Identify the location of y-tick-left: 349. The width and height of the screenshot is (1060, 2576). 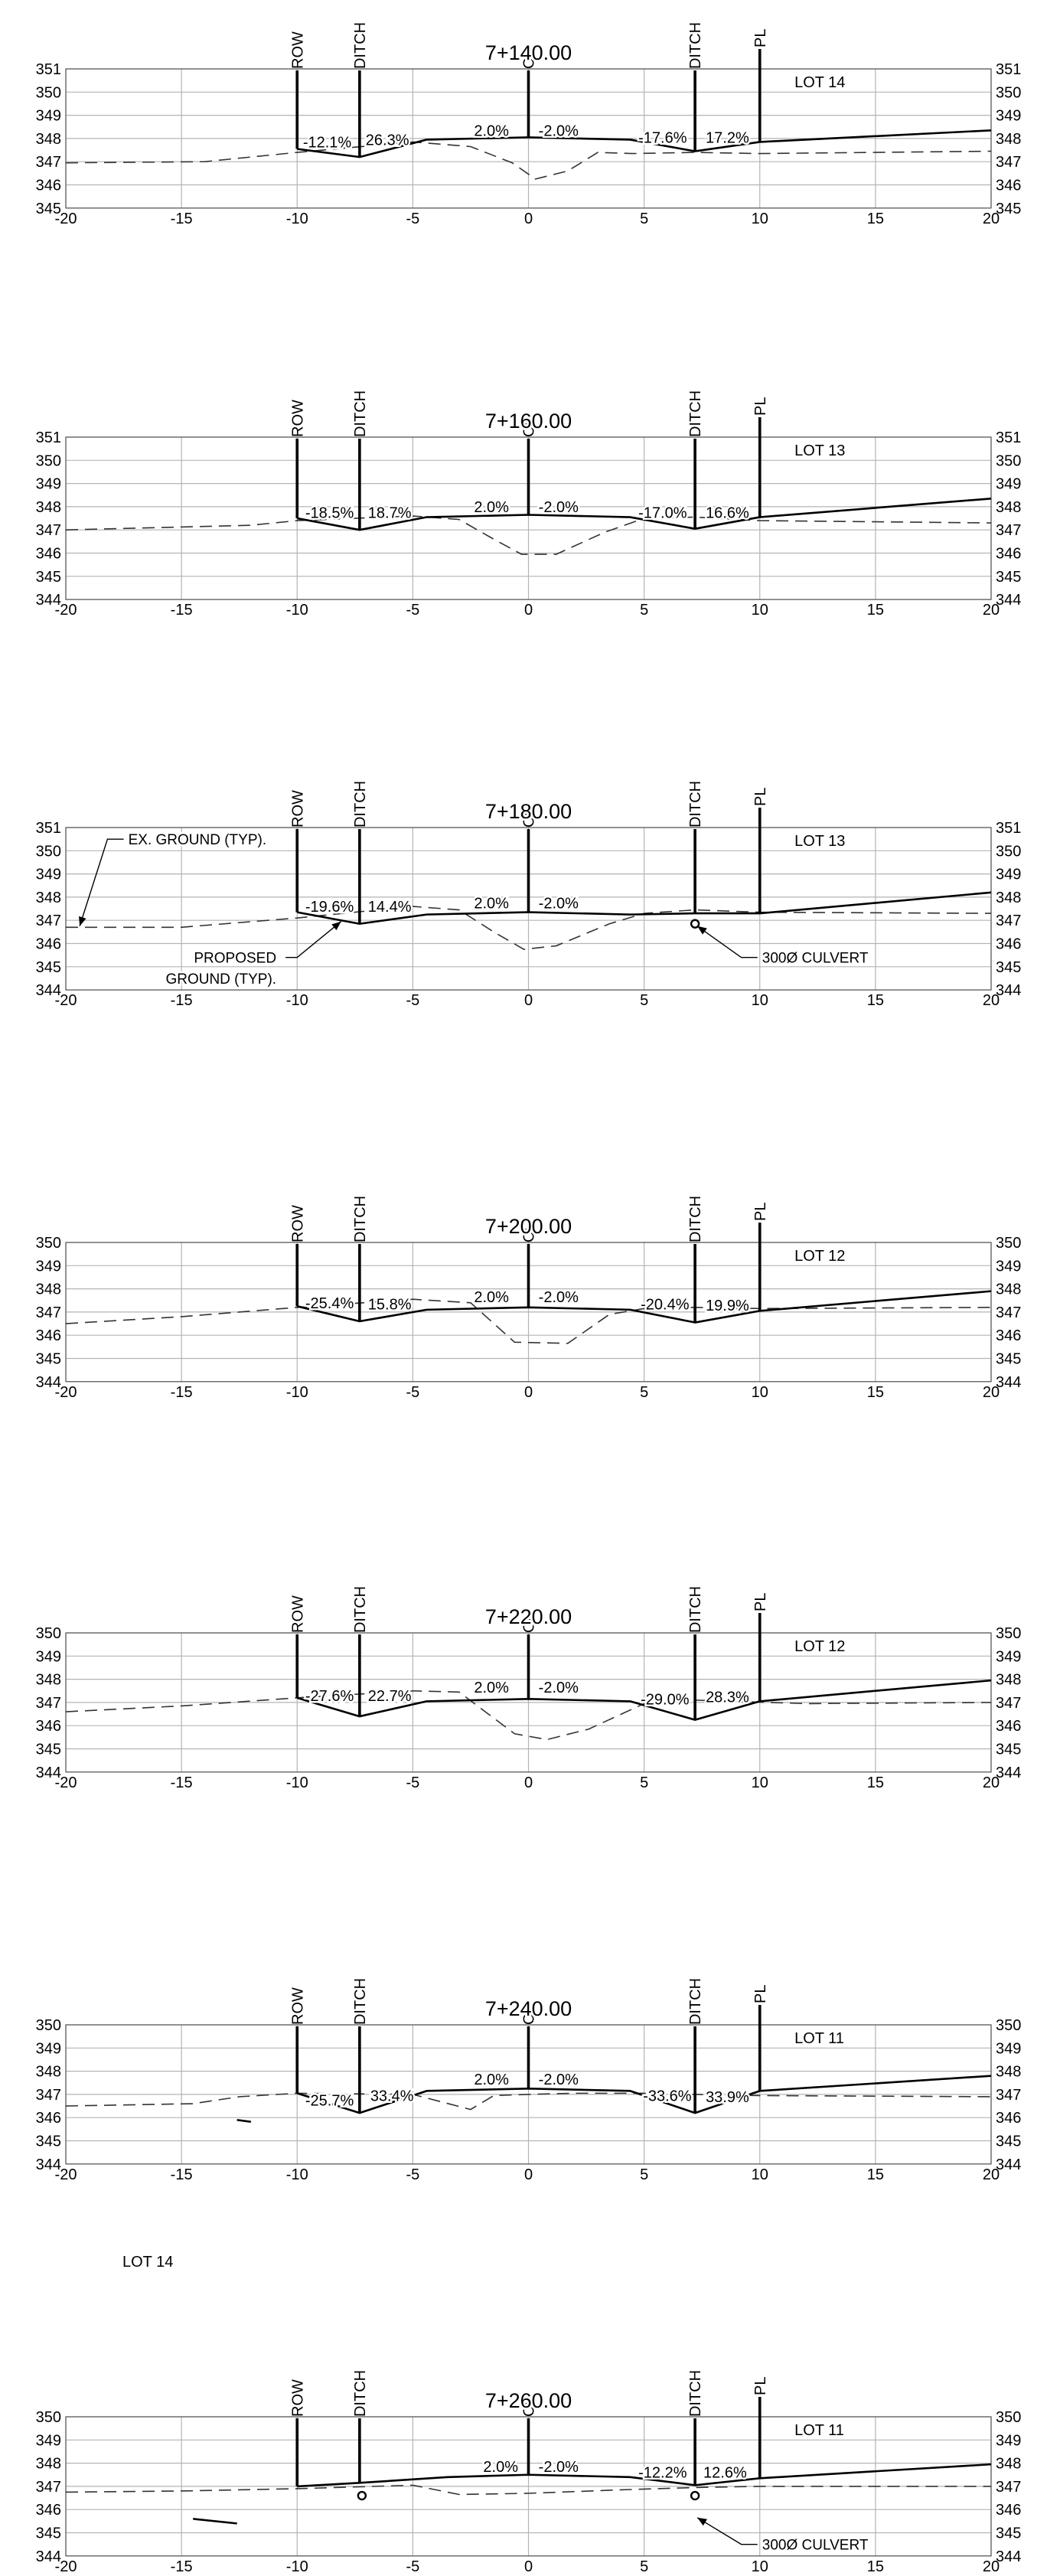
(48, 117).